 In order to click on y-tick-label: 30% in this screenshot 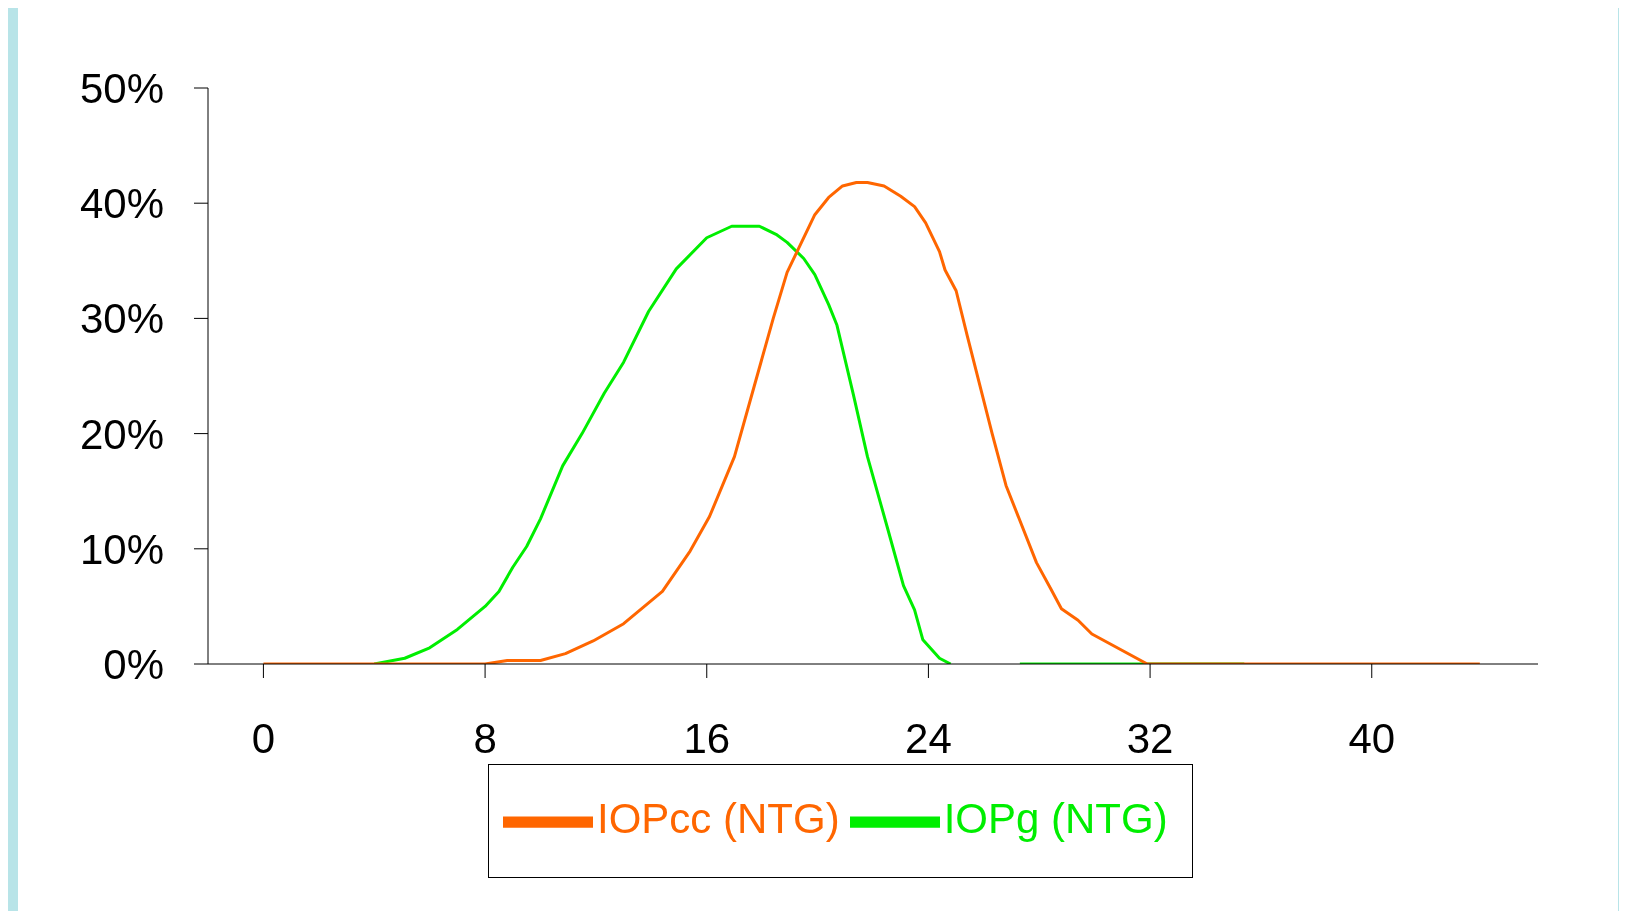, I will do `click(121, 319)`.